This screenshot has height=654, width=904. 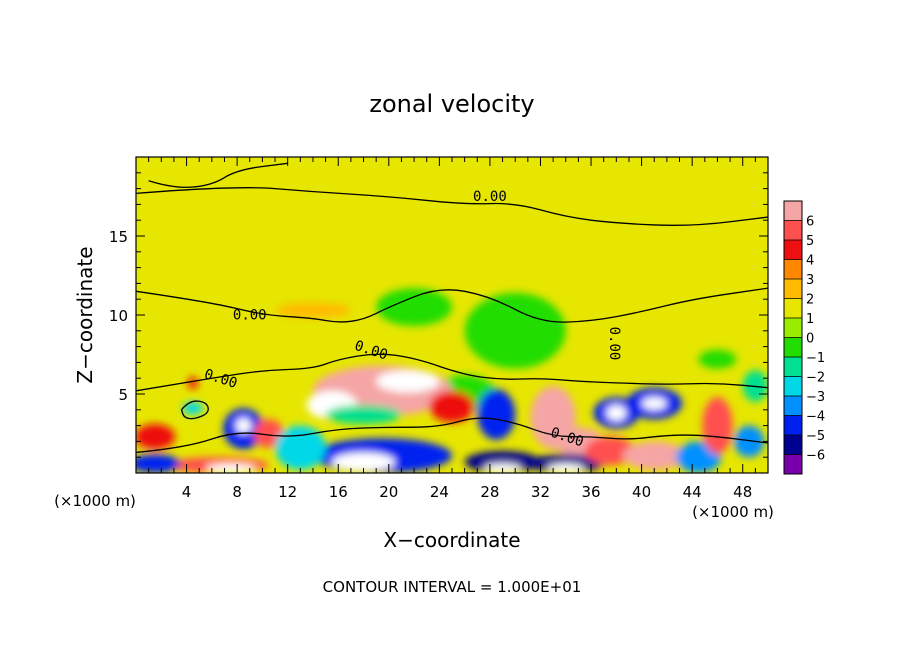 What do you see at coordinates (187, 492) in the screenshot?
I see `x-tick-label-4: 4` at bounding box center [187, 492].